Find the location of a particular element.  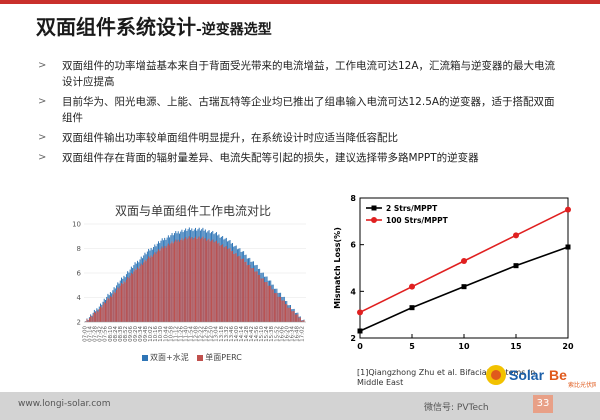

x-tick-label: 20 is located at coordinates (568, 346).